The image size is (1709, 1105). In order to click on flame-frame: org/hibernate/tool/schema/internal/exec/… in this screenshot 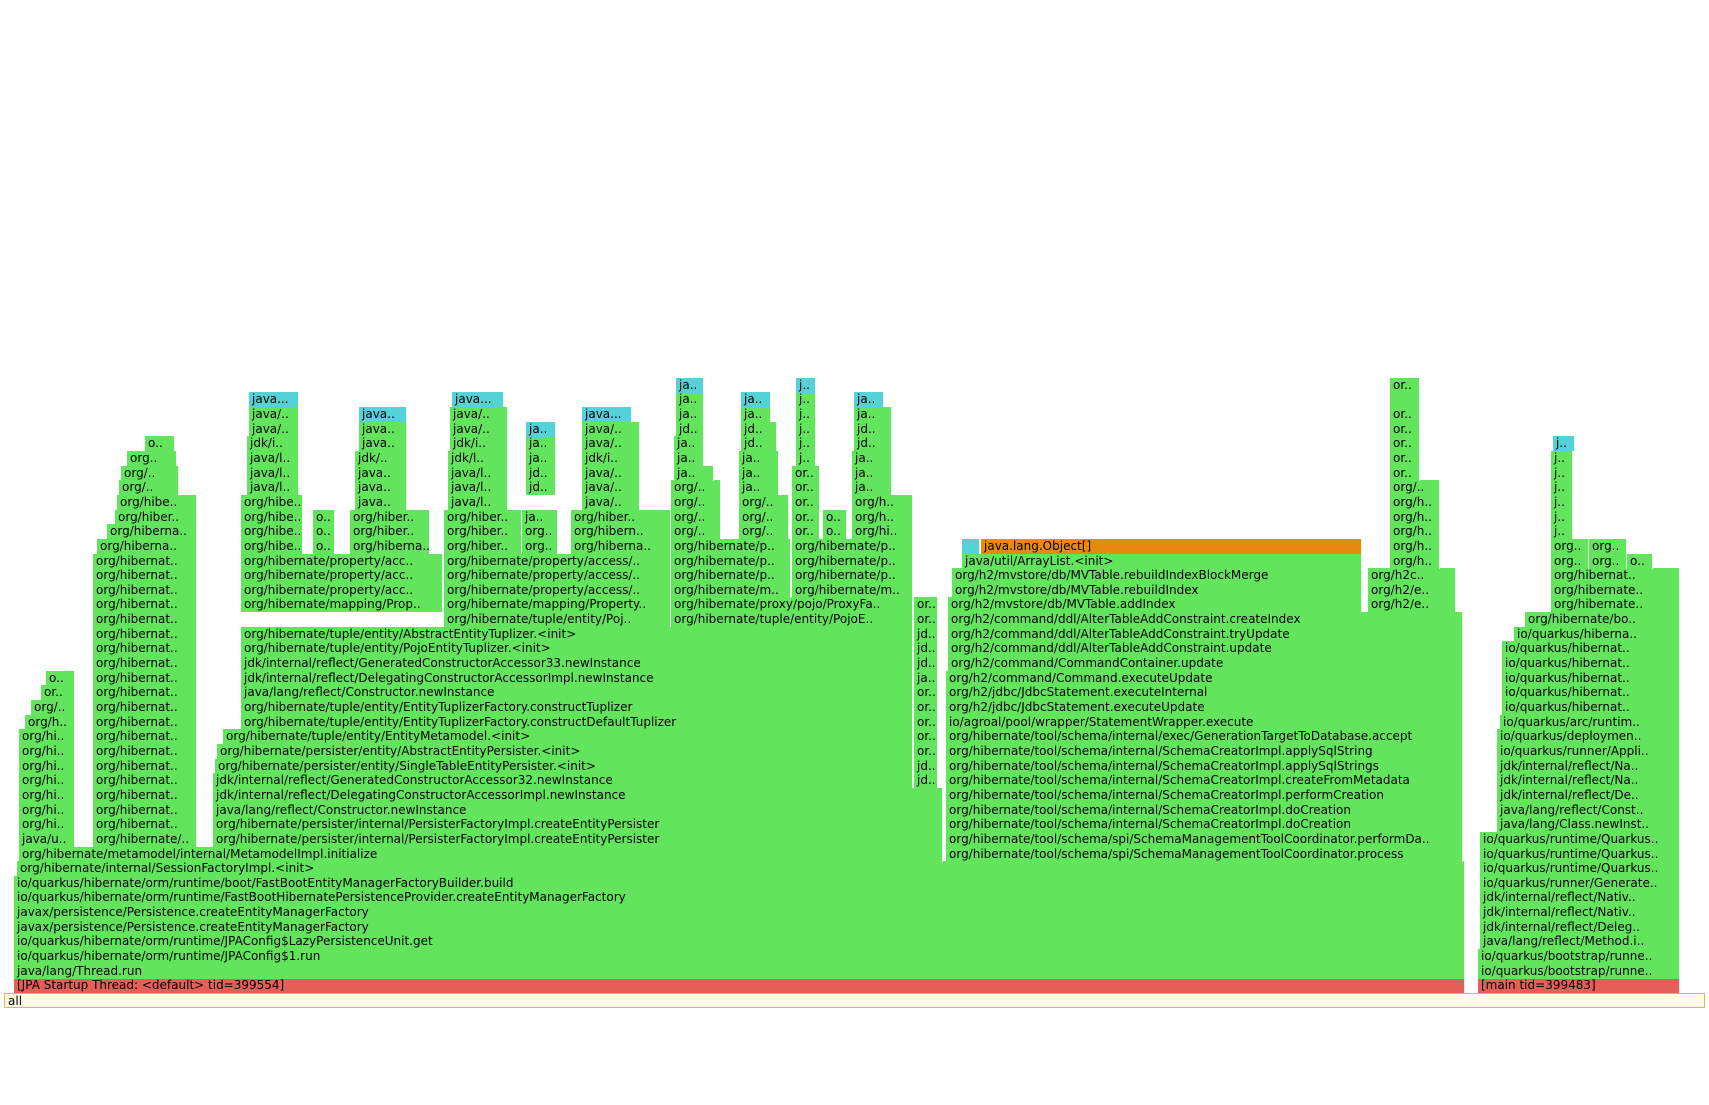, I will do `click(1204, 737)`.